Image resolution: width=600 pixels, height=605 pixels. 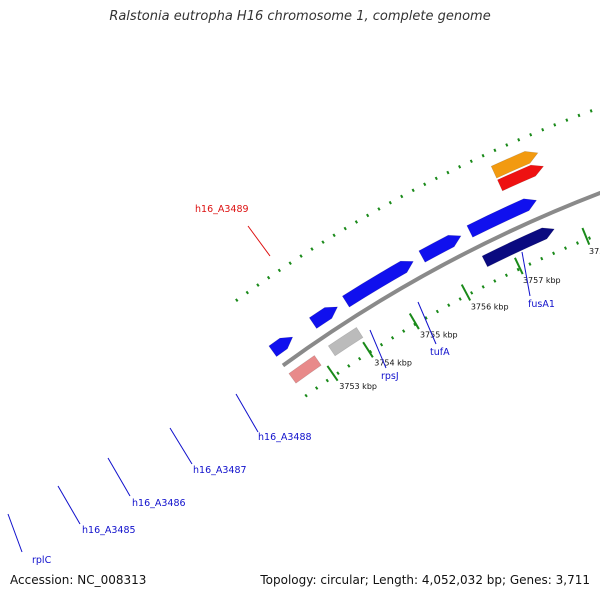 I want to click on gene-label: rpsJ, so click(x=390, y=376).